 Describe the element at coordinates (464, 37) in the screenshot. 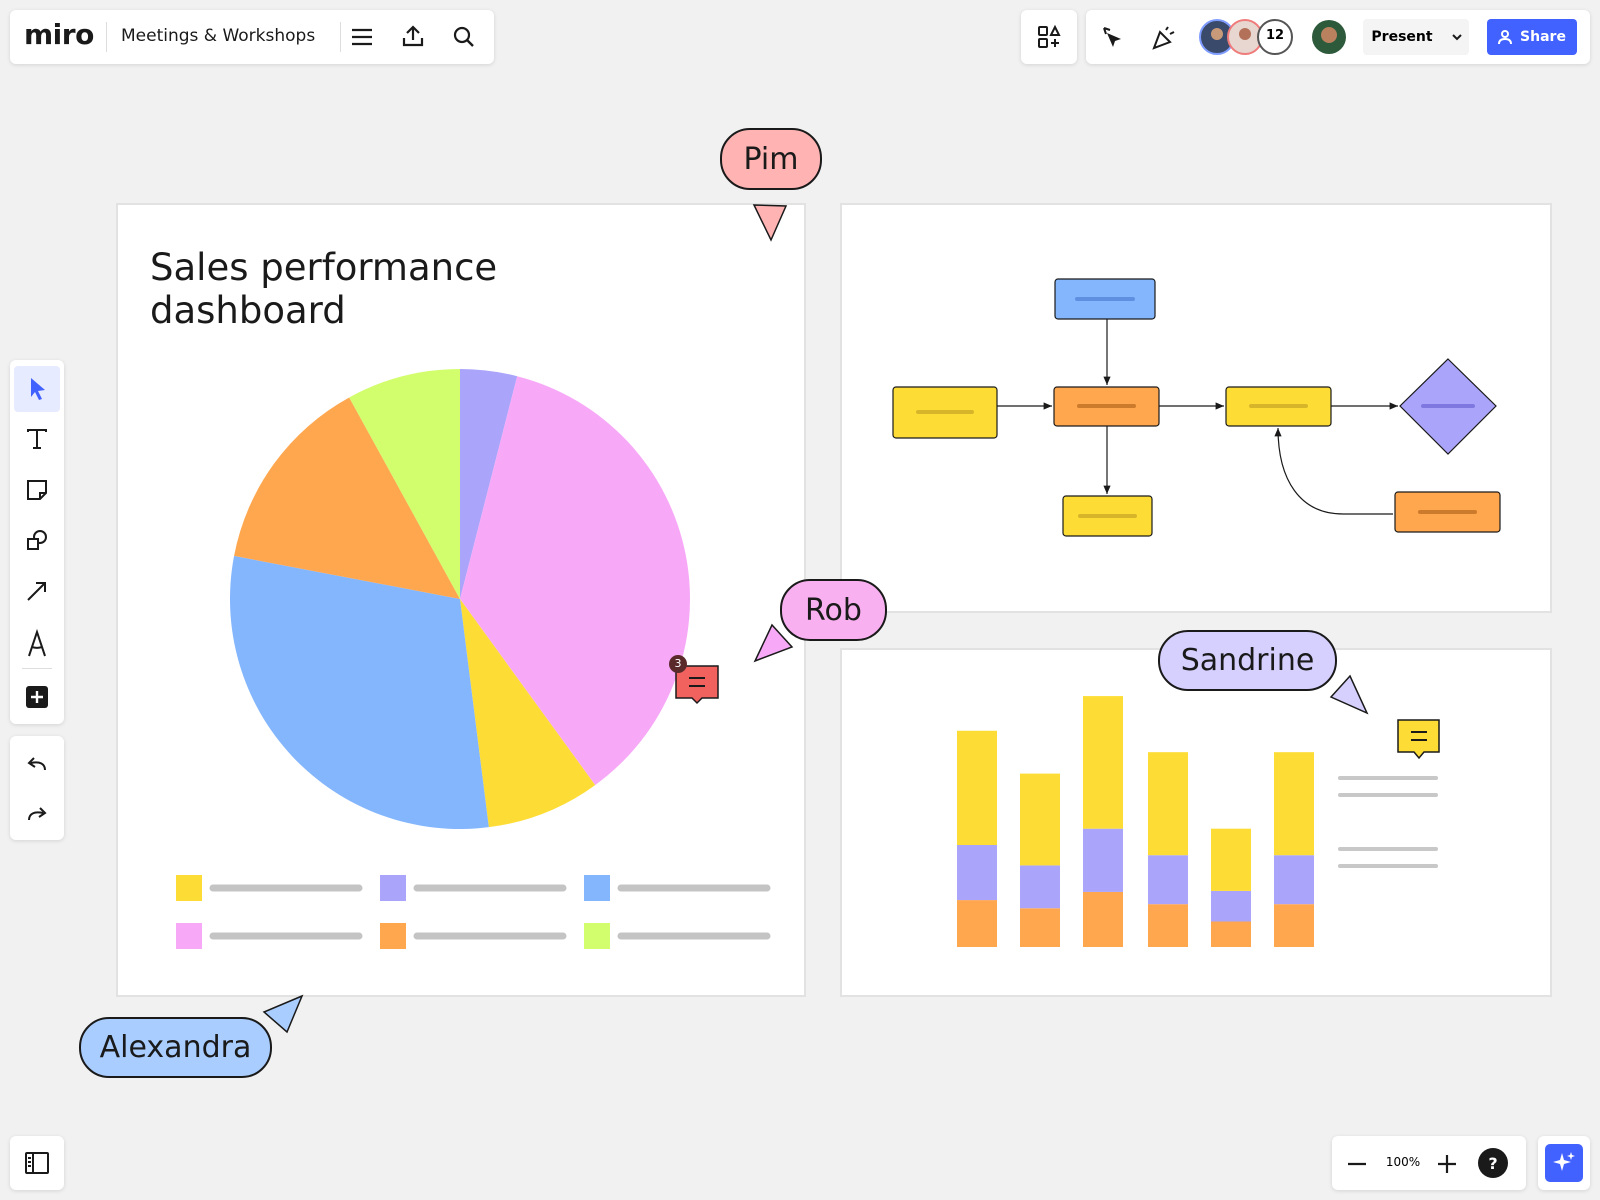

I see `search-icon` at that location.